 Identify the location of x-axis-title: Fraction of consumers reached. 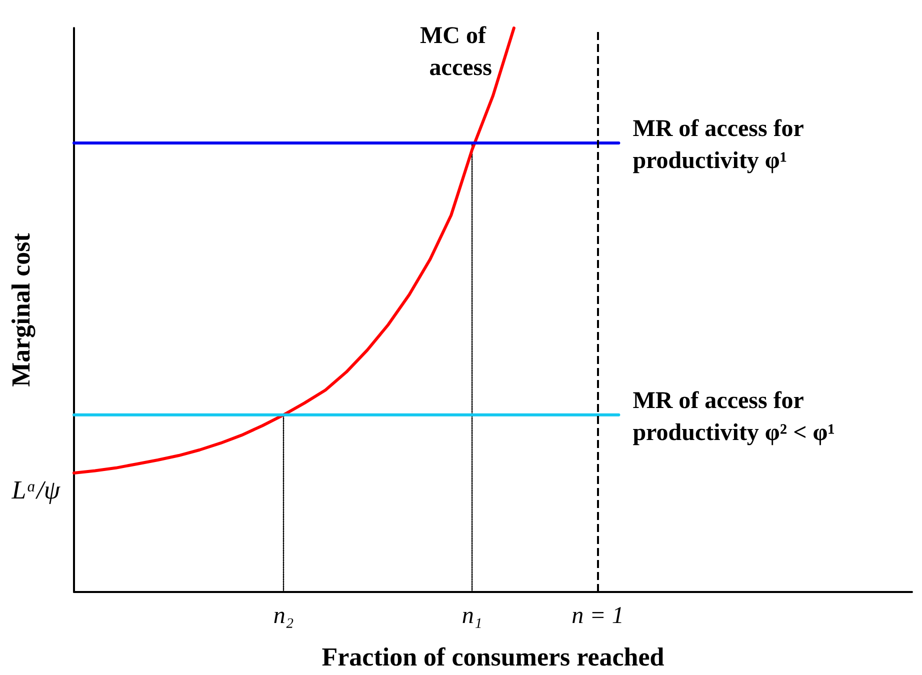
(493, 657).